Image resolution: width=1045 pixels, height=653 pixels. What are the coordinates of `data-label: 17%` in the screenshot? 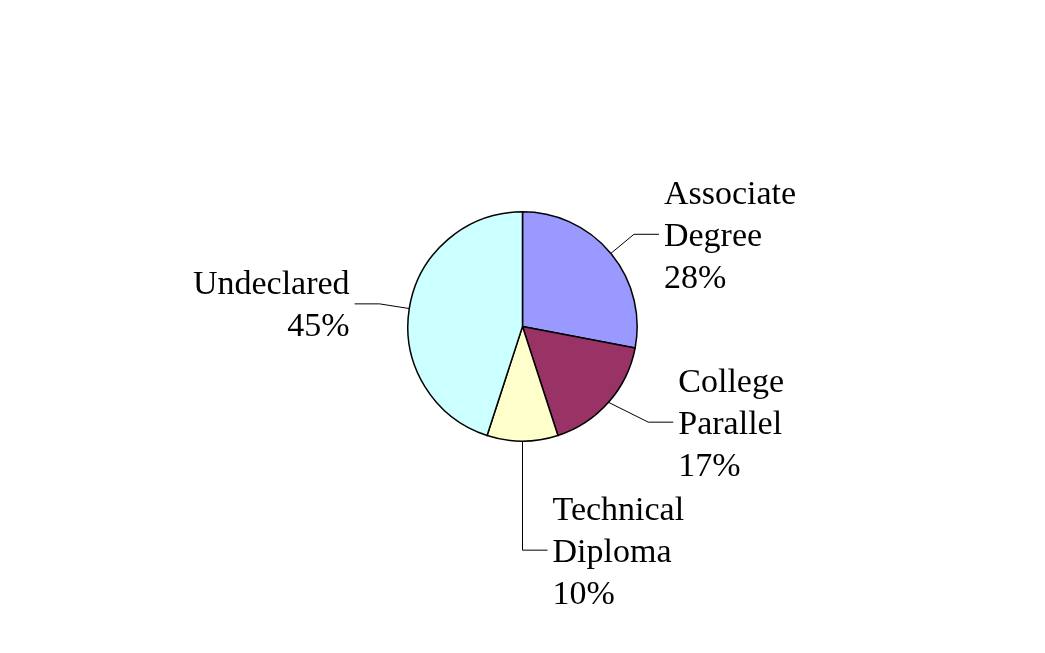 It's located at (709, 464).